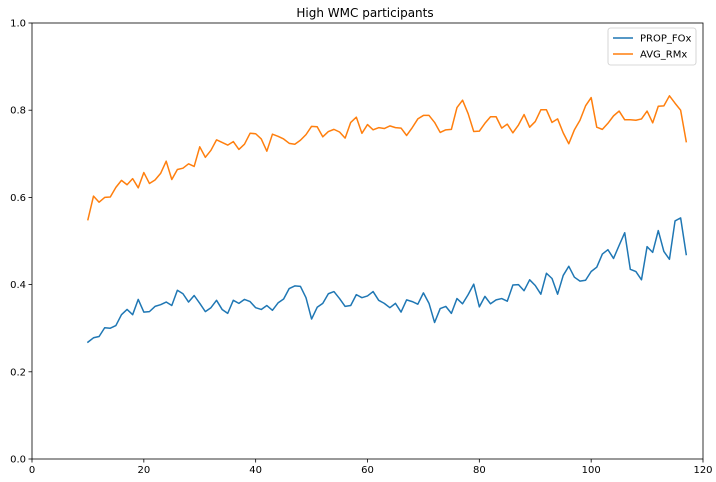  Describe the element at coordinates (143, 470) in the screenshot. I see `x-tick-label: 20` at that location.